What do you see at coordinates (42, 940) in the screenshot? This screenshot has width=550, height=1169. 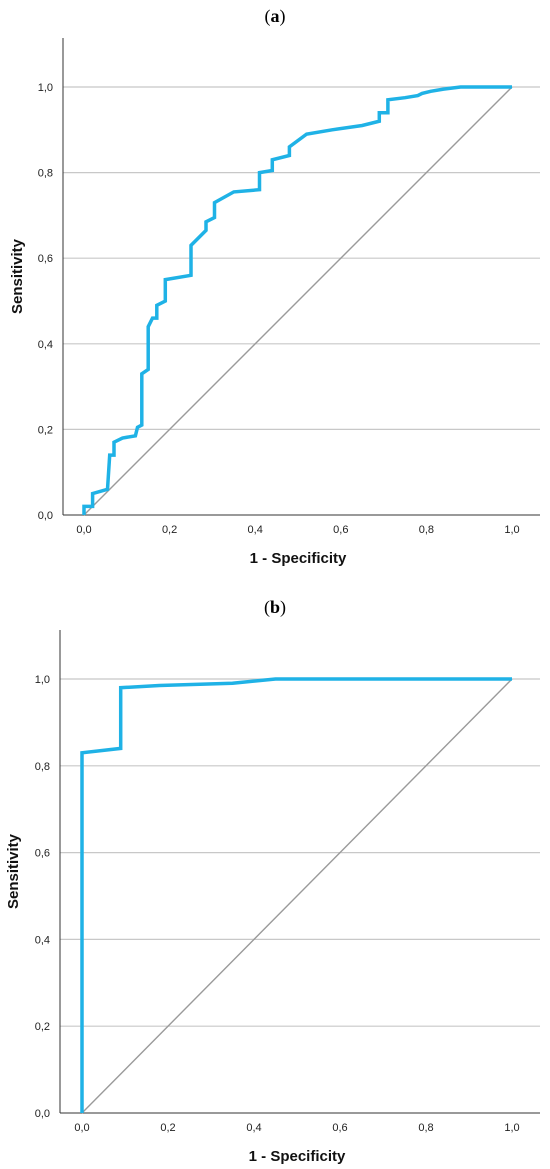 I see `chart-1-y-tick-label: 0,4` at bounding box center [42, 940].